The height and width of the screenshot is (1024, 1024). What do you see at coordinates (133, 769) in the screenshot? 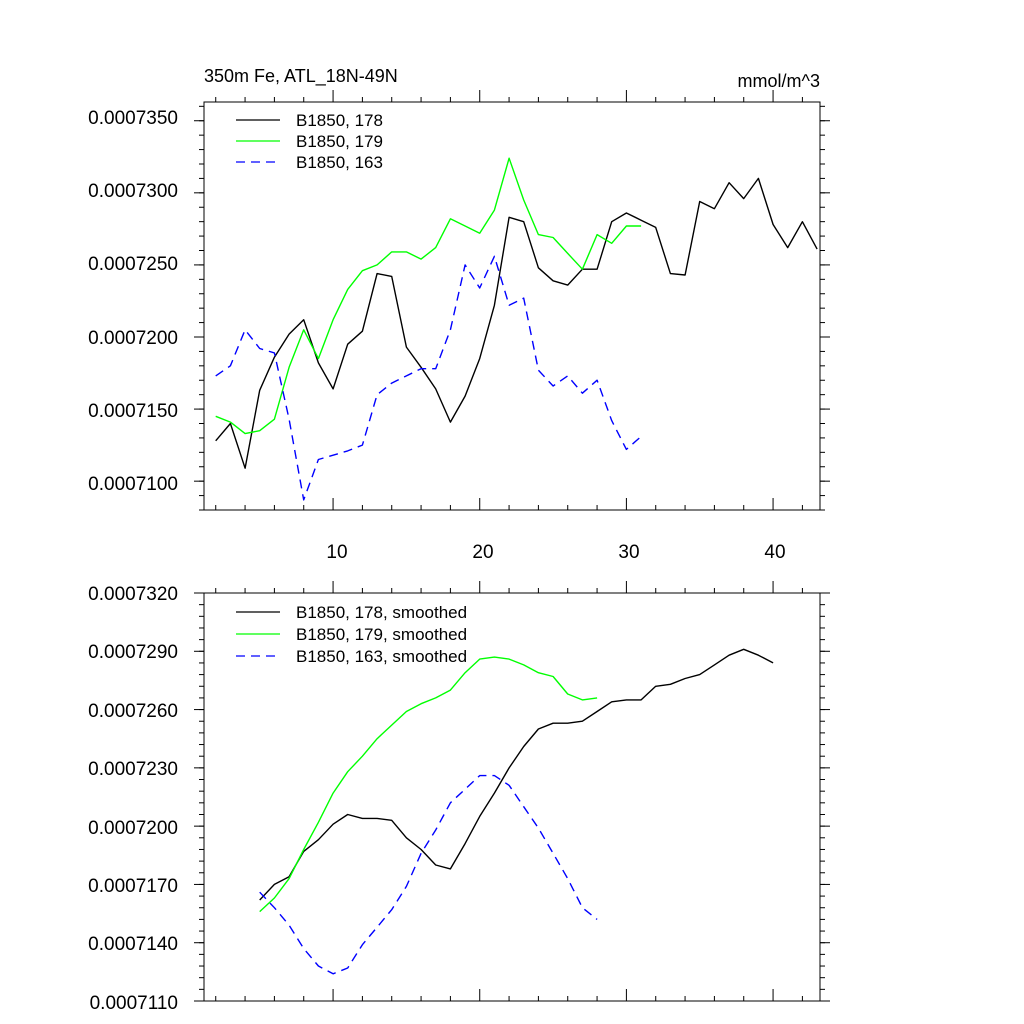
I see `bottom-y-tick-label: 0.0007230` at bounding box center [133, 769].